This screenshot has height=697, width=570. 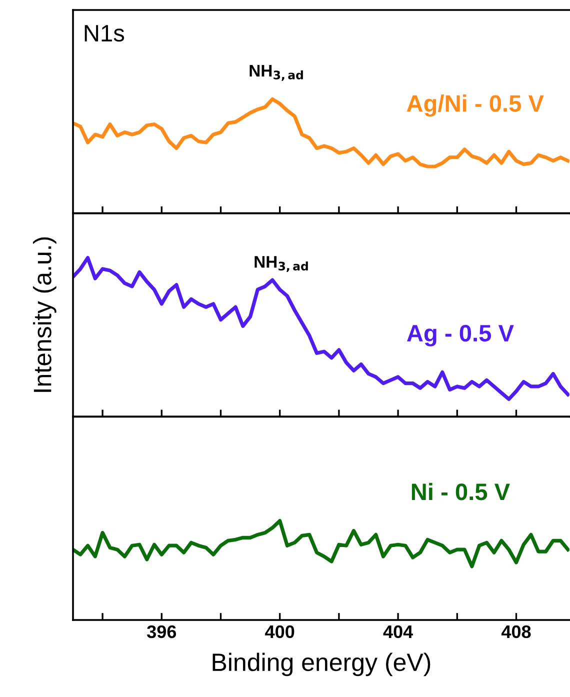 What do you see at coordinates (321, 664) in the screenshot?
I see `x-axis-title: Binding energy (eV)` at bounding box center [321, 664].